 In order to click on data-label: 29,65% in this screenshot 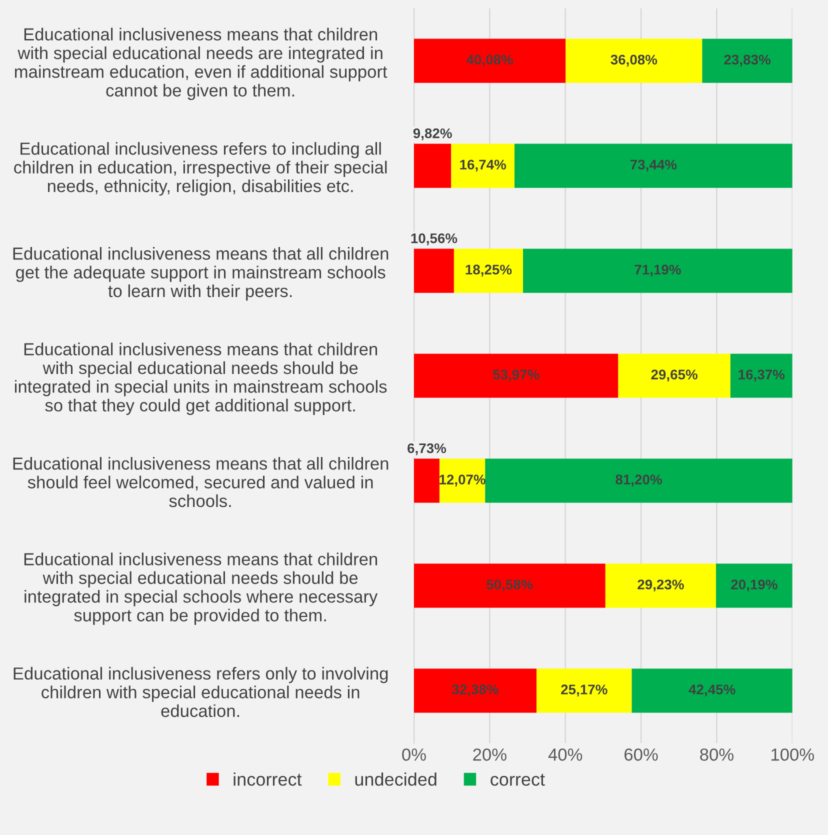, I will do `click(674, 376)`.